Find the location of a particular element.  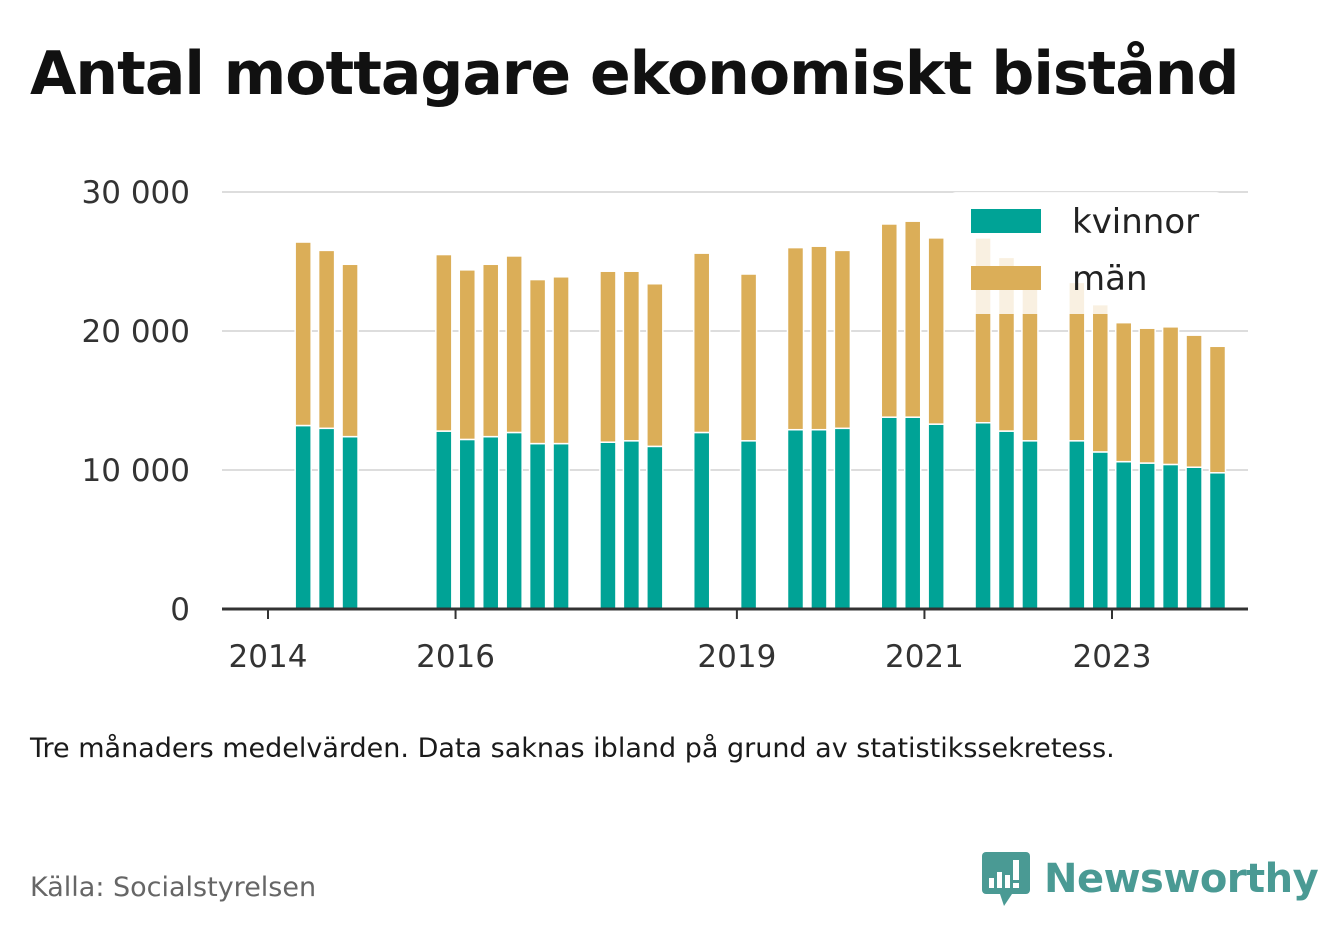

x-tick-label: 2016 is located at coordinates (455, 657).